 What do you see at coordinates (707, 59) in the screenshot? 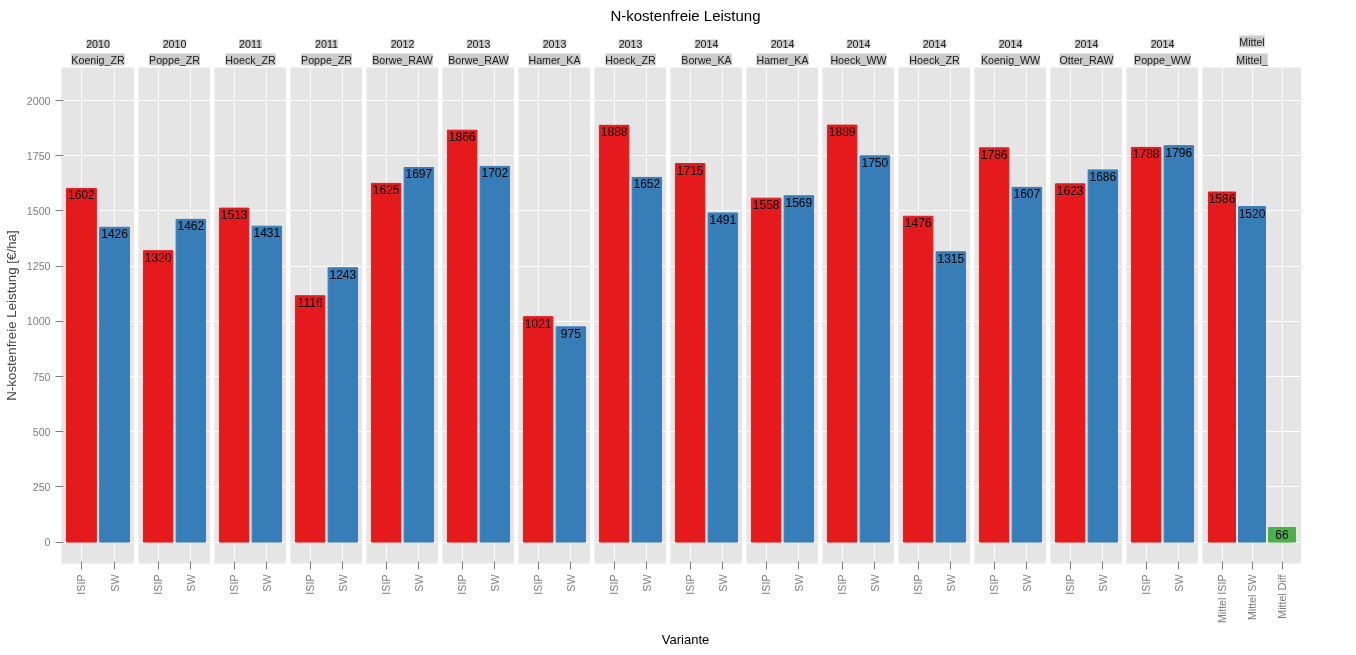
I see `chart-subtitle: Borwe_KA` at bounding box center [707, 59].